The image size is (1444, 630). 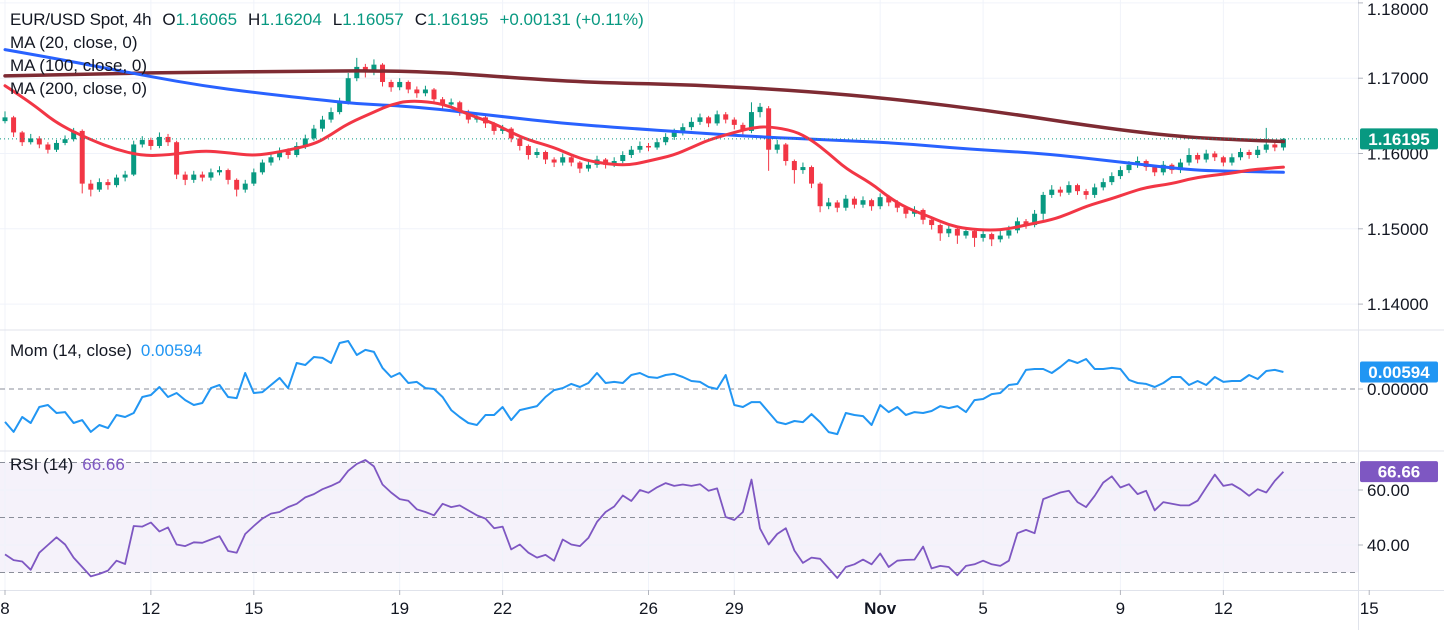 I want to click on price-tick-label: 1.17000, so click(x=1397, y=78).